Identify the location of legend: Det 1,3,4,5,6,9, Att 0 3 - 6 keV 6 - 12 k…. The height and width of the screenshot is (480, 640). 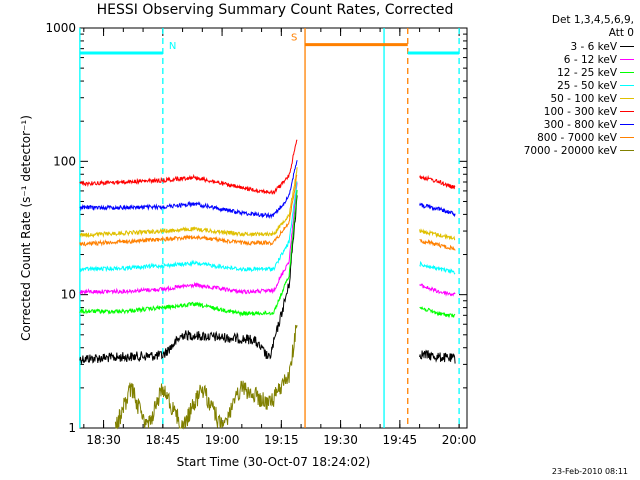
(556, 85).